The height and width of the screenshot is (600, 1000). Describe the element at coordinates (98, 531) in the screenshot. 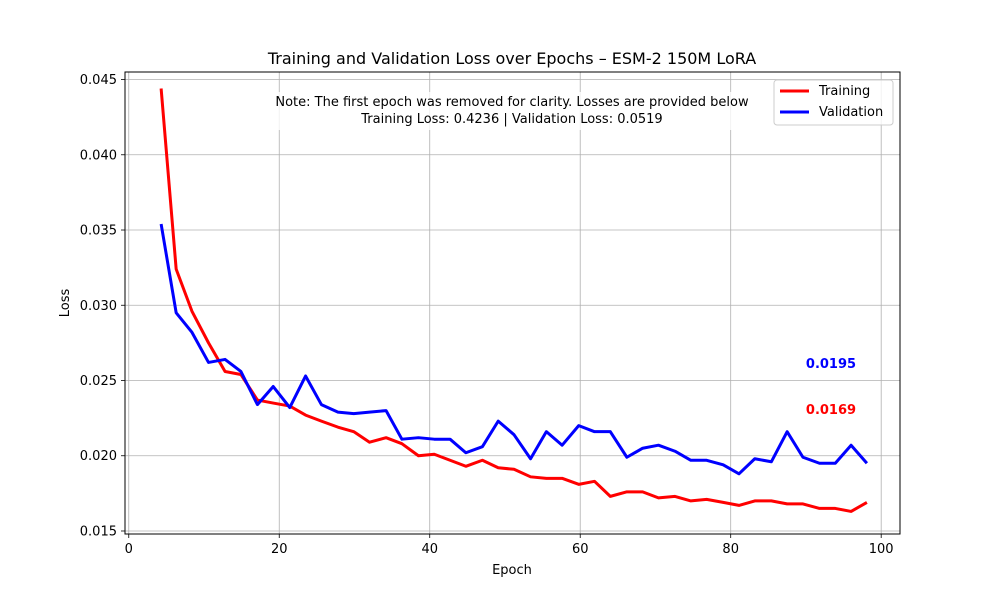

I see `y-tick-label: 0.015` at that location.